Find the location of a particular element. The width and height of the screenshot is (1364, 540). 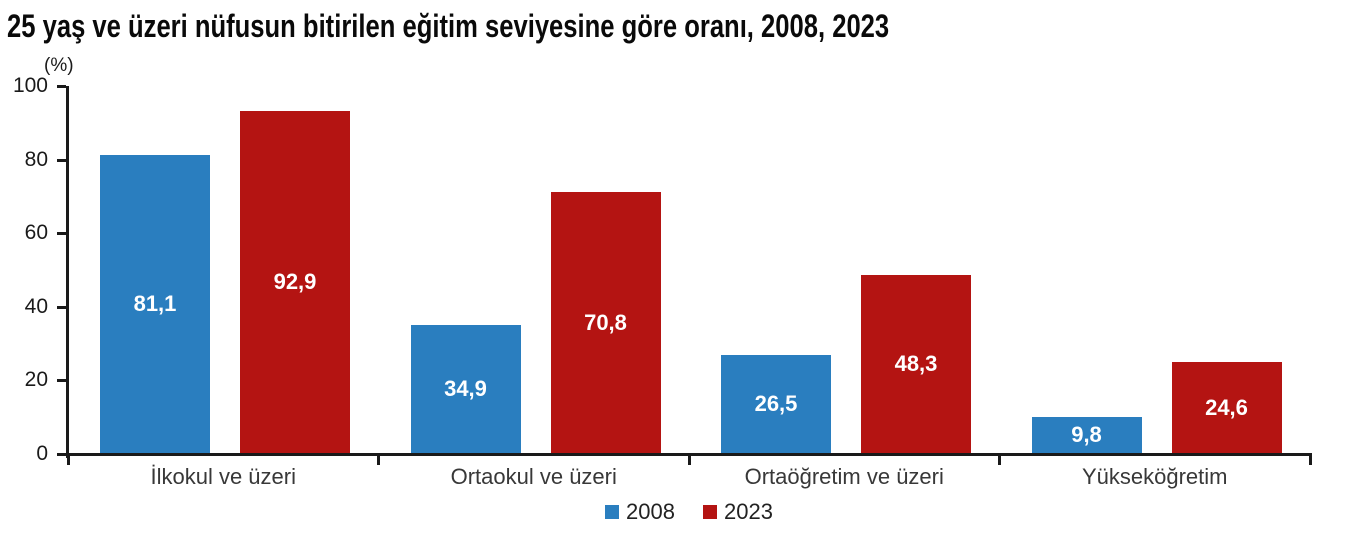

bar-2023-2: 70,8 is located at coordinates (605, 322).